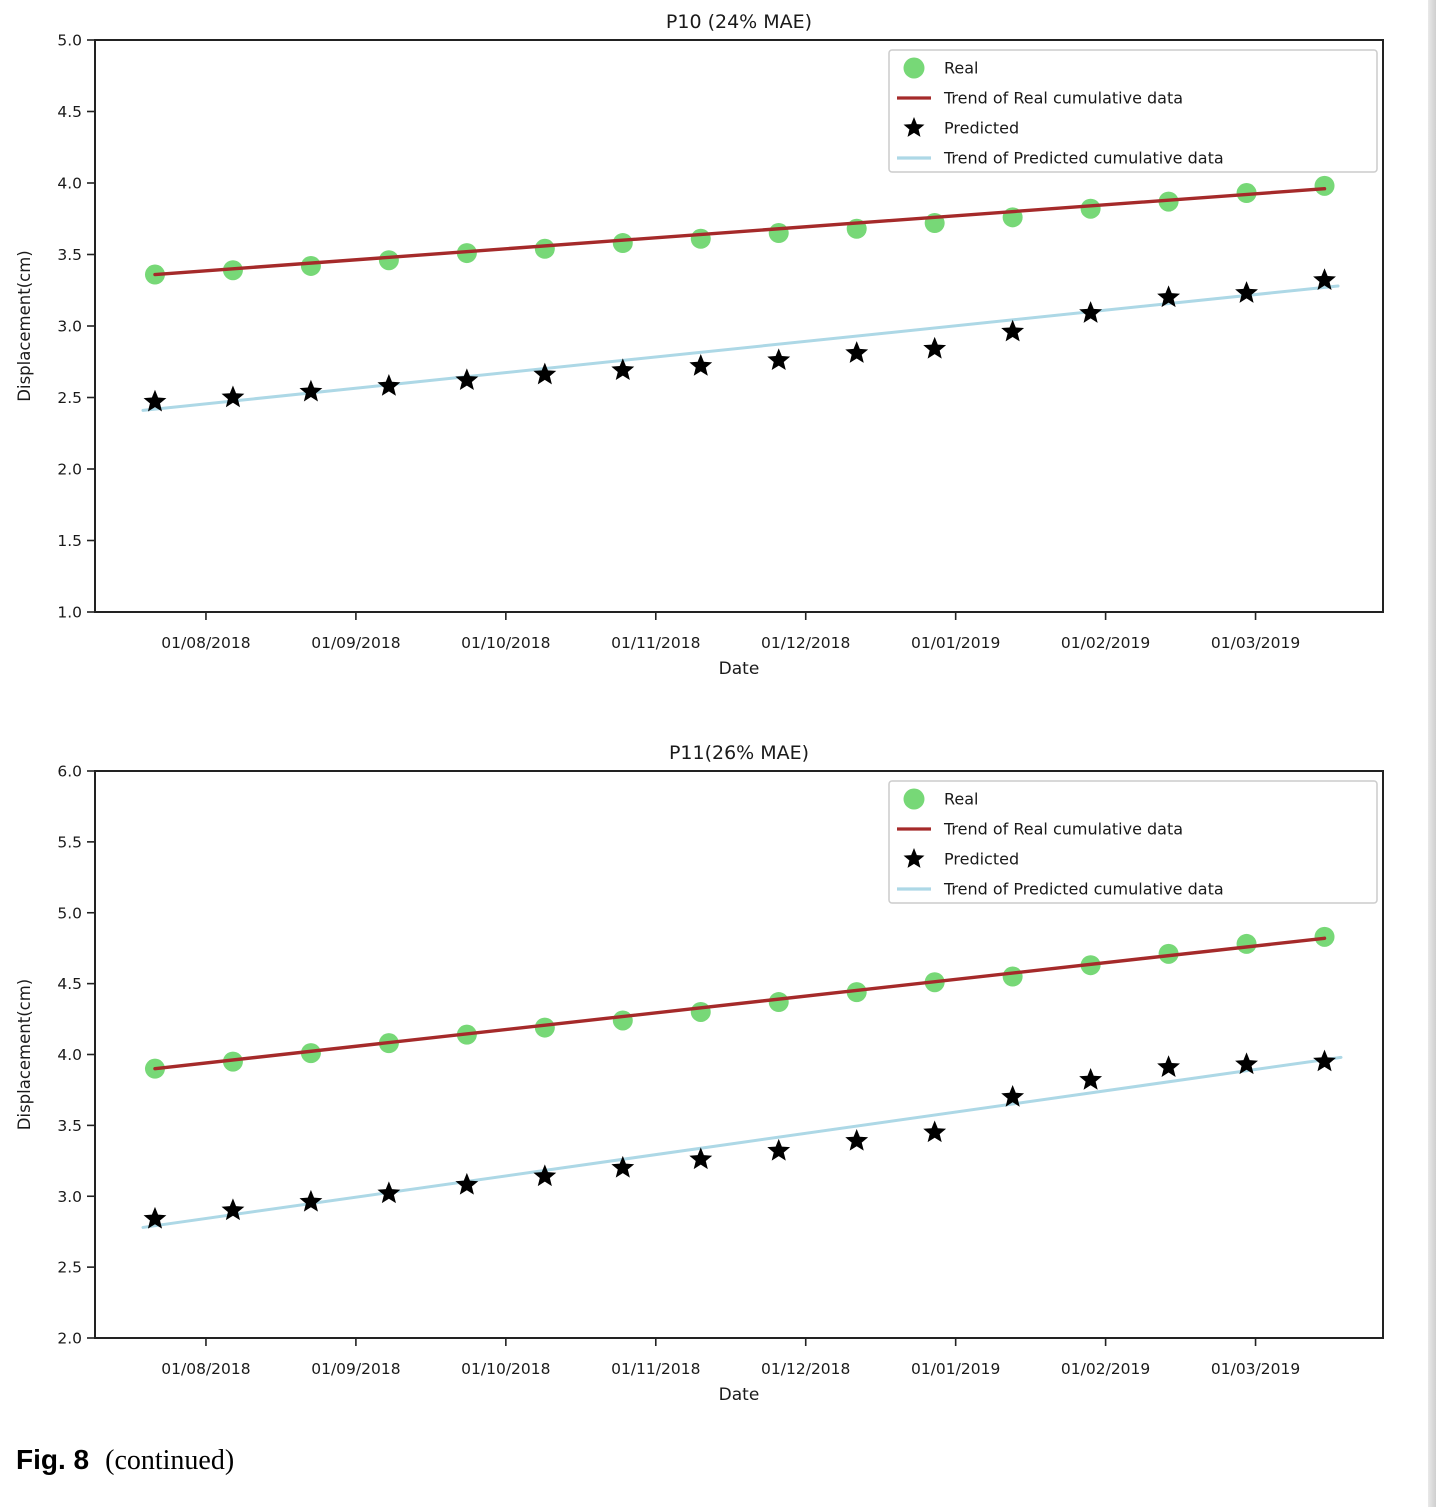 This screenshot has height=1507, width=1436. Describe the element at coordinates (355, 643) in the screenshot. I see `x-tick-label: 01/09/2018` at that location.